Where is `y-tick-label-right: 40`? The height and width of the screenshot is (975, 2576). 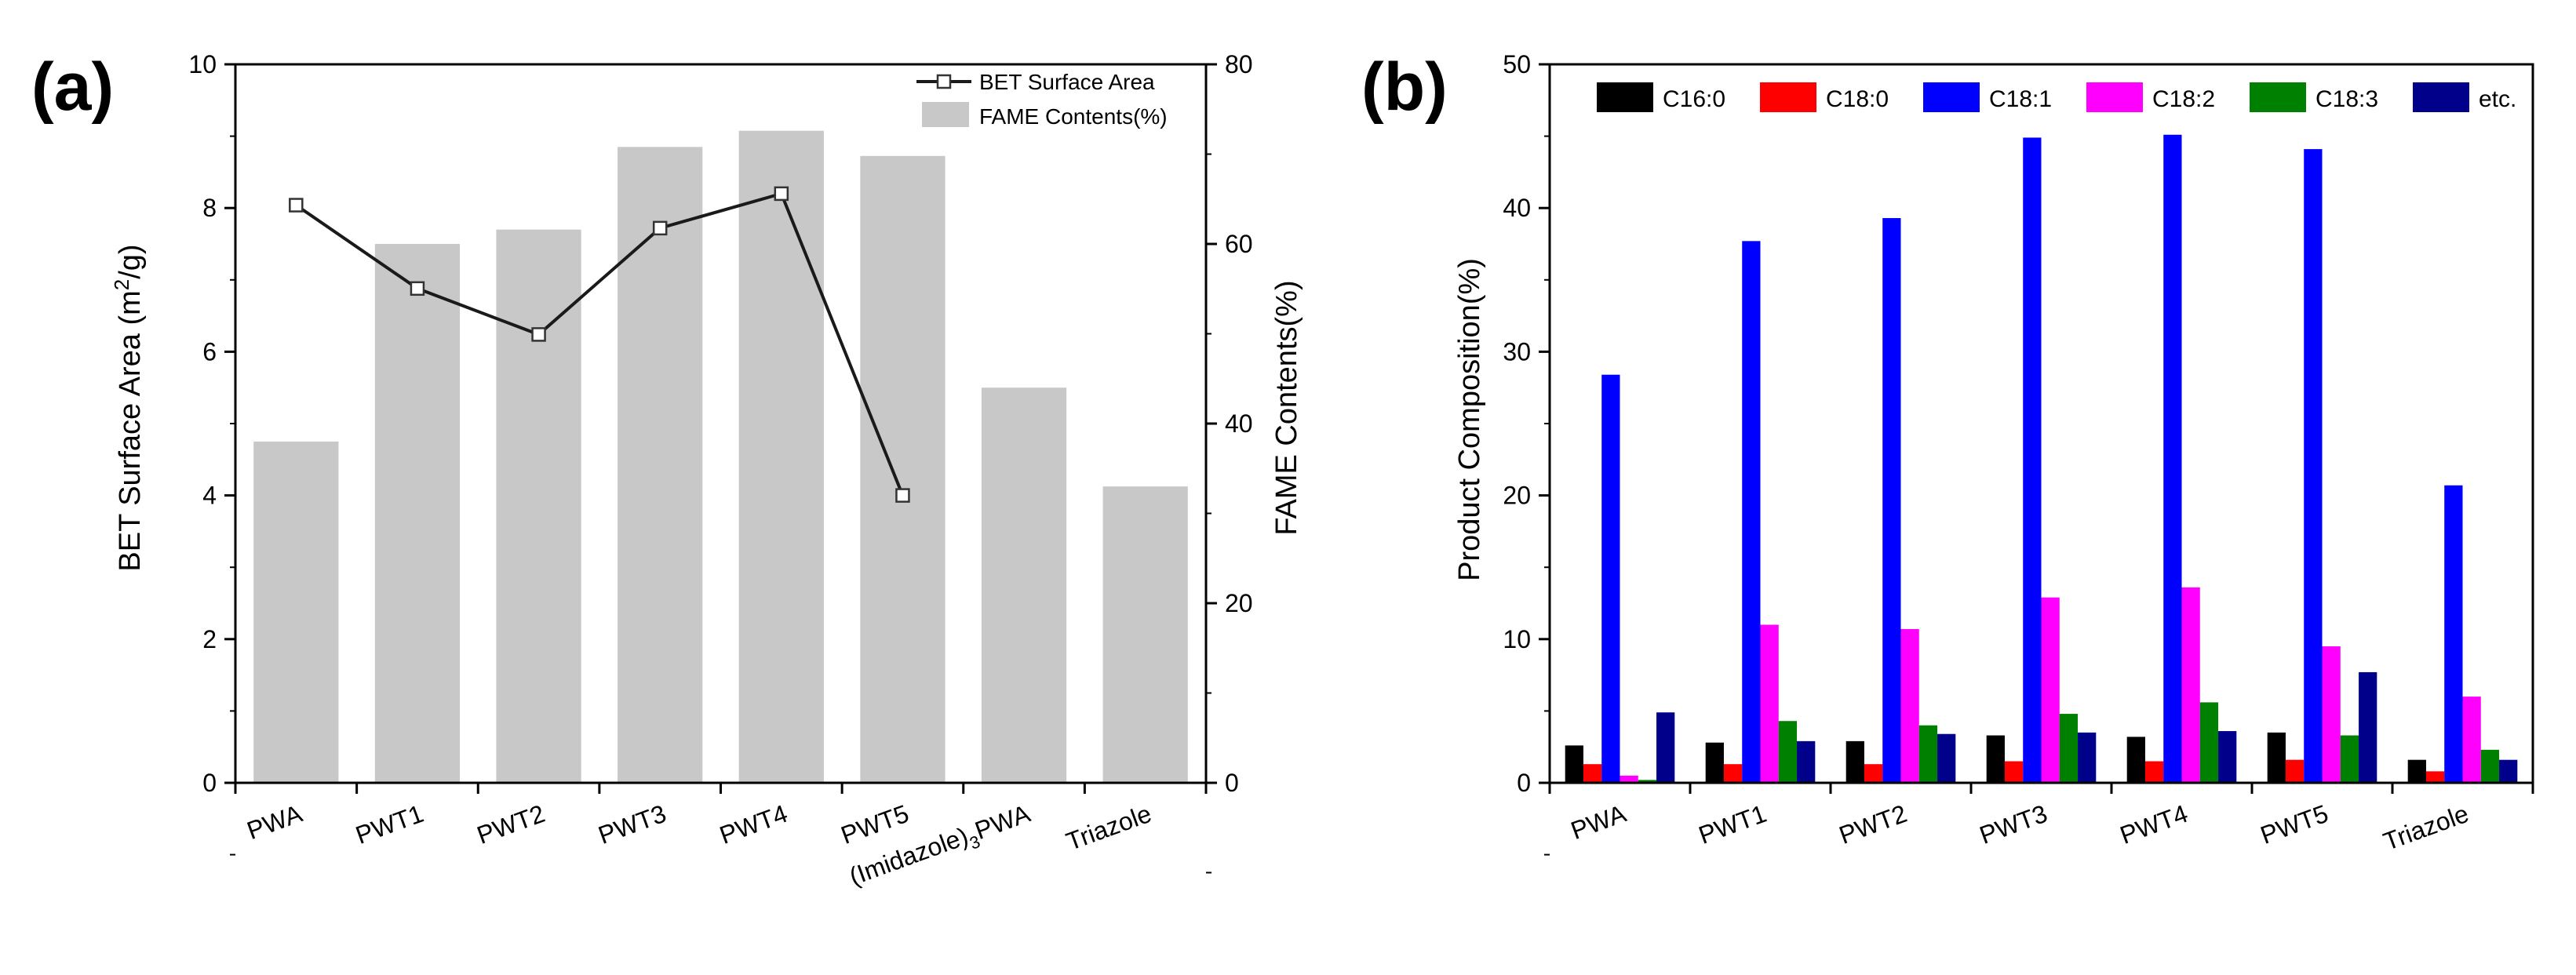
y-tick-label-right: 40 is located at coordinates (1239, 424).